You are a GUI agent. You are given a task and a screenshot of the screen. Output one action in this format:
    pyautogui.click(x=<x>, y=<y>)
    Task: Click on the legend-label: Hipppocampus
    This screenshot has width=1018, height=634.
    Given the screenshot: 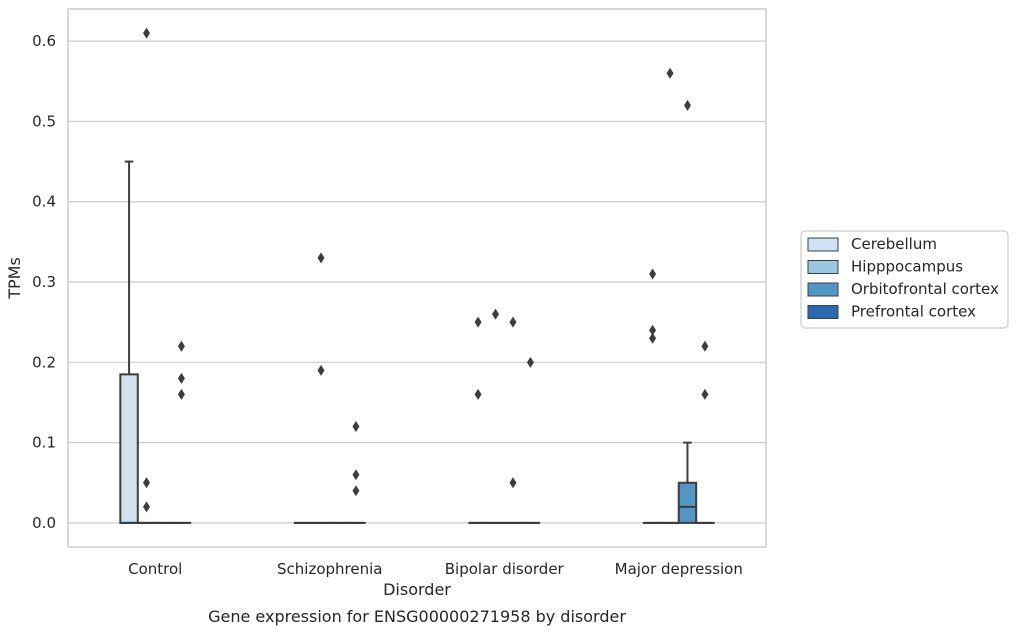 What is the action you would take?
    pyautogui.click(x=907, y=267)
    